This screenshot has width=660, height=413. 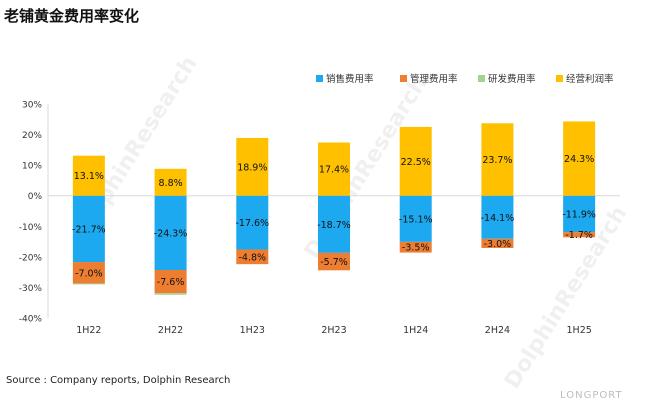 I want to click on data-label: 8.8%, so click(x=171, y=183).